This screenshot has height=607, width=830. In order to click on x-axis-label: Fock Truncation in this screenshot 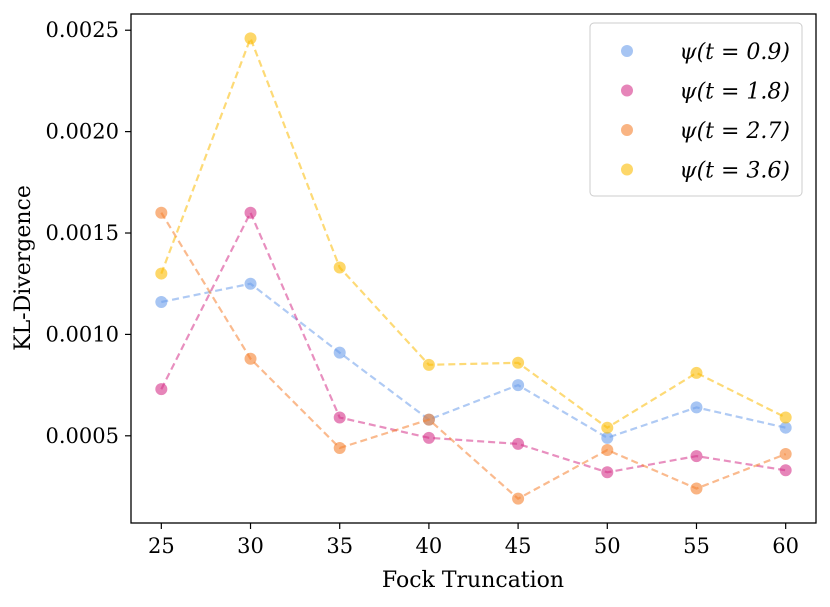, I will do `click(473, 580)`.